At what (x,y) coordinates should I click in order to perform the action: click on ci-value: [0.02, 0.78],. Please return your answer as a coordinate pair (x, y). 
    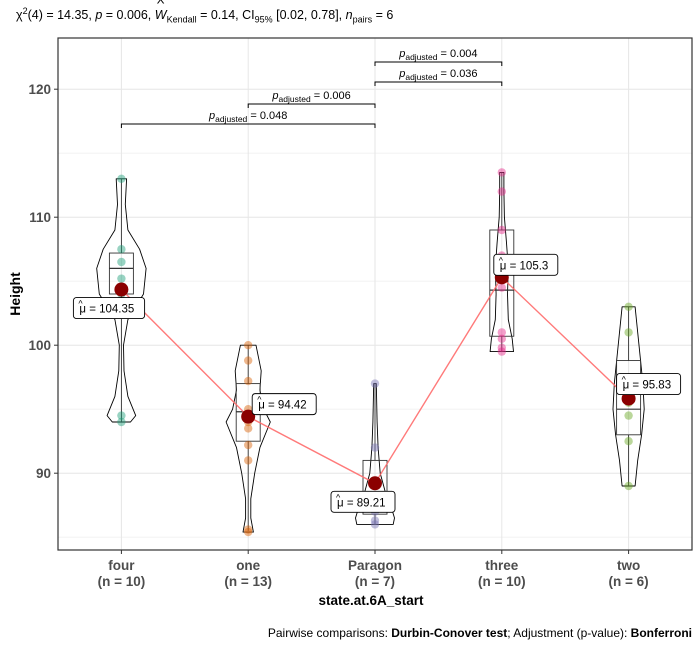
    Looking at the image, I should click on (309, 15).